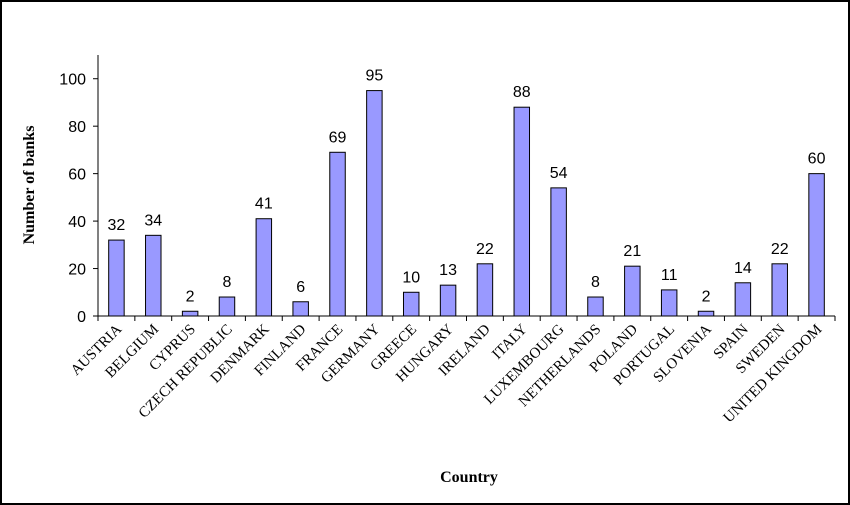 Image resolution: width=850 pixels, height=505 pixels. What do you see at coordinates (817, 159) in the screenshot?
I see `value-label: 60` at bounding box center [817, 159].